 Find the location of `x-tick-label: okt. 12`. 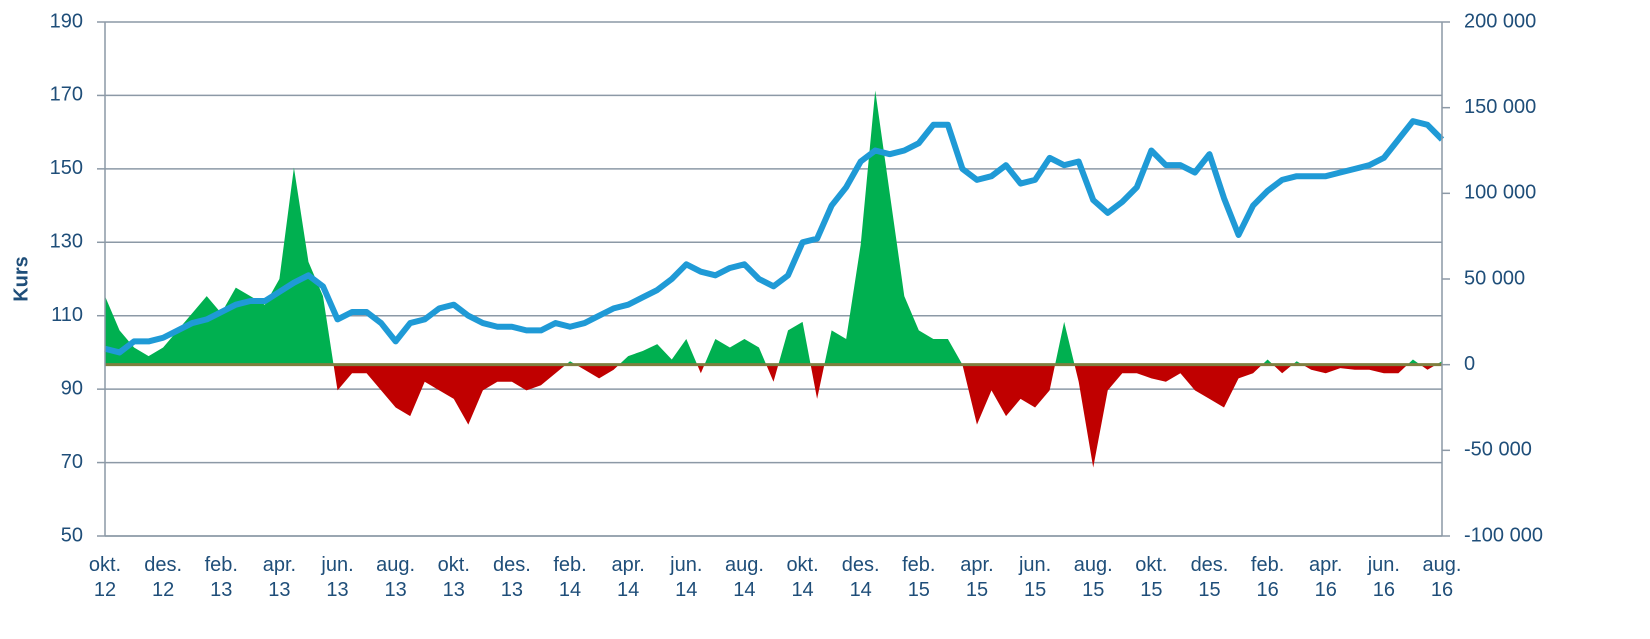

x-tick-label: okt. 12 is located at coordinates (105, 577).